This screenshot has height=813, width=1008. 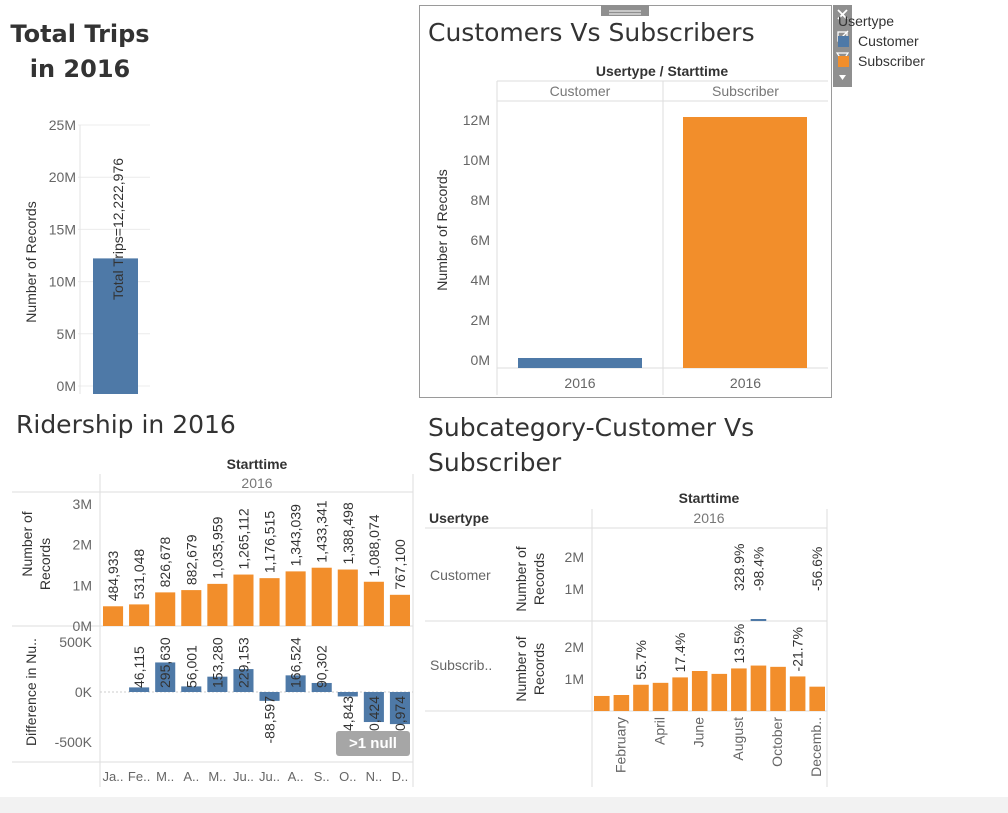 I want to click on header-usertype-starttime: Usertype / Starttime, so click(x=662, y=71).